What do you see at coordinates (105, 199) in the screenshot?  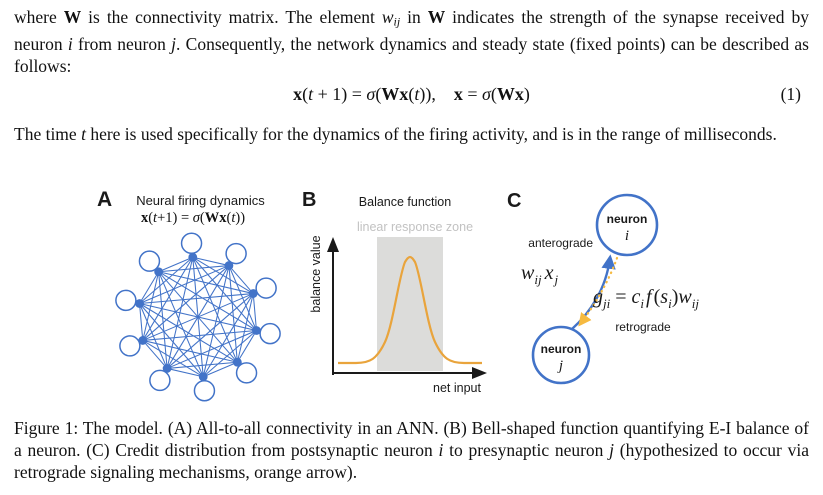 I see `panel-a-label: A` at bounding box center [105, 199].